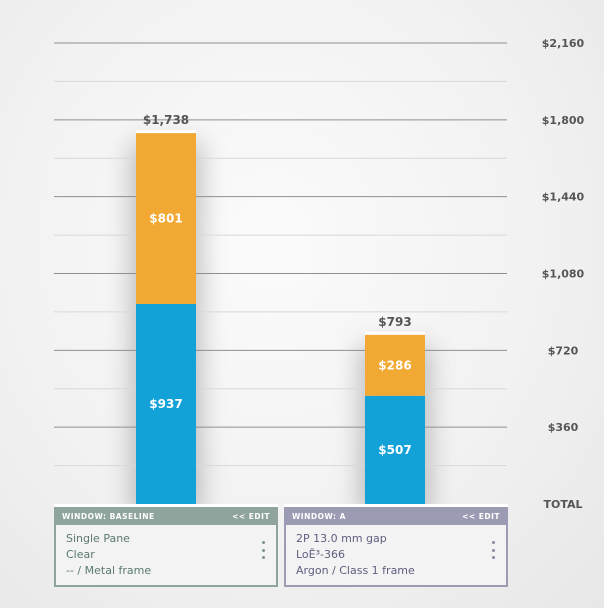 The width and height of the screenshot is (604, 608). I want to click on y-tick-label: $360, so click(563, 427).